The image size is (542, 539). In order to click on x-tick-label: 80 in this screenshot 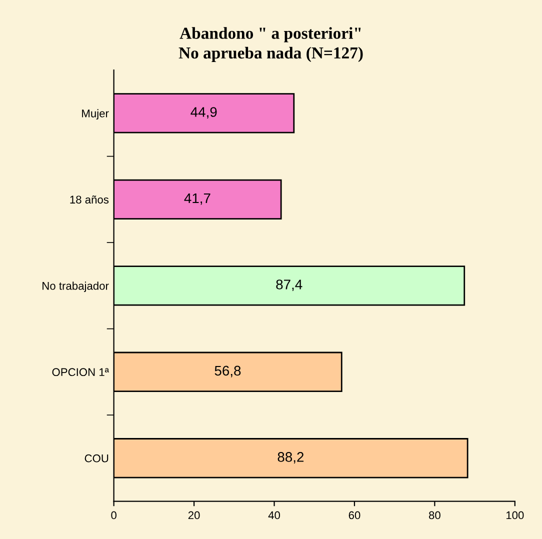, I will do `click(434, 515)`.